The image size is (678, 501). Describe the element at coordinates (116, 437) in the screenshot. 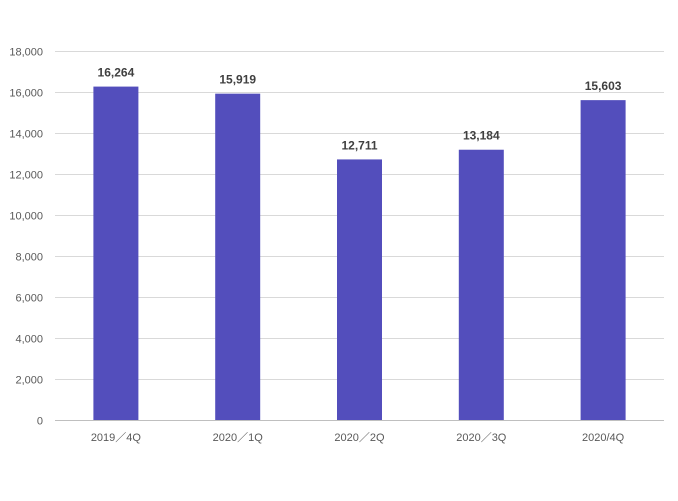

I see `x-tick-label: 2019／4Q` at that location.